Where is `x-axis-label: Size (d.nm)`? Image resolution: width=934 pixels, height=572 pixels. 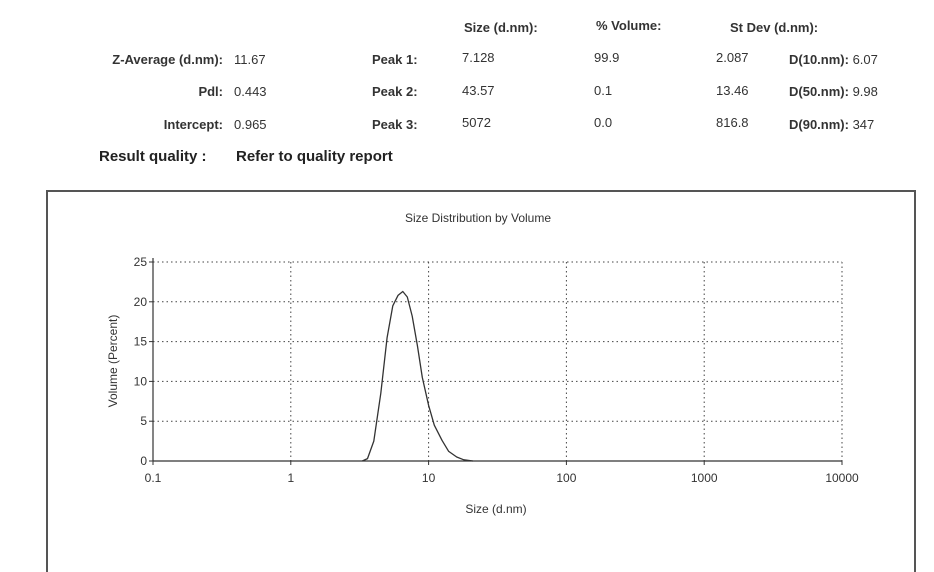 x-axis-label: Size (d.nm) is located at coordinates (495, 509).